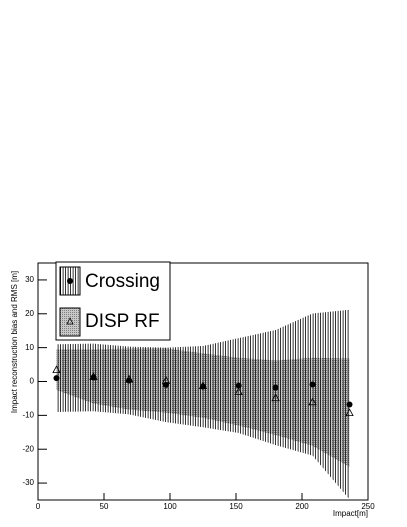 This screenshot has width=407, height=527. I want to click on y-axis-label: Impact reconstruction bias and RMS [m], so click(14, 342).